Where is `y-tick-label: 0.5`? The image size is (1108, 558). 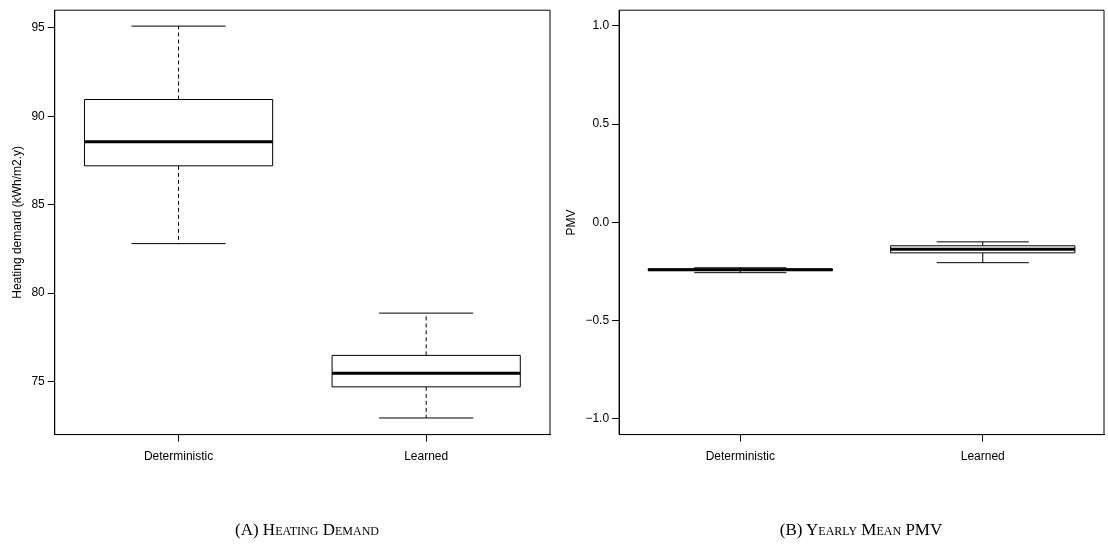
y-tick-label: 0.5 is located at coordinates (601, 123).